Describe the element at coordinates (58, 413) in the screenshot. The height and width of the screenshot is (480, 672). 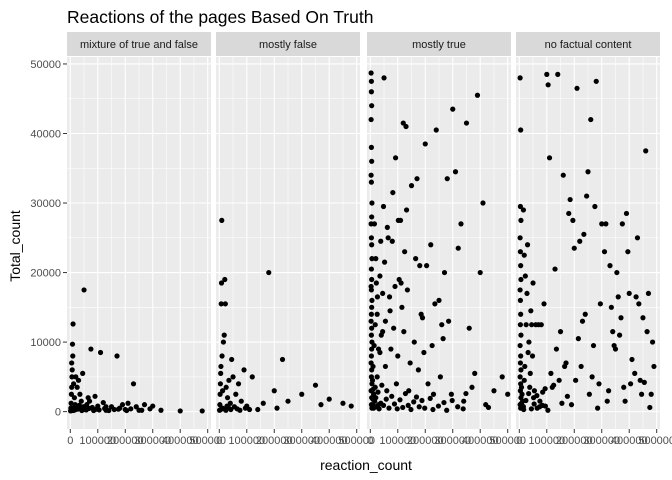
I see `y-tick-label: 0` at that location.